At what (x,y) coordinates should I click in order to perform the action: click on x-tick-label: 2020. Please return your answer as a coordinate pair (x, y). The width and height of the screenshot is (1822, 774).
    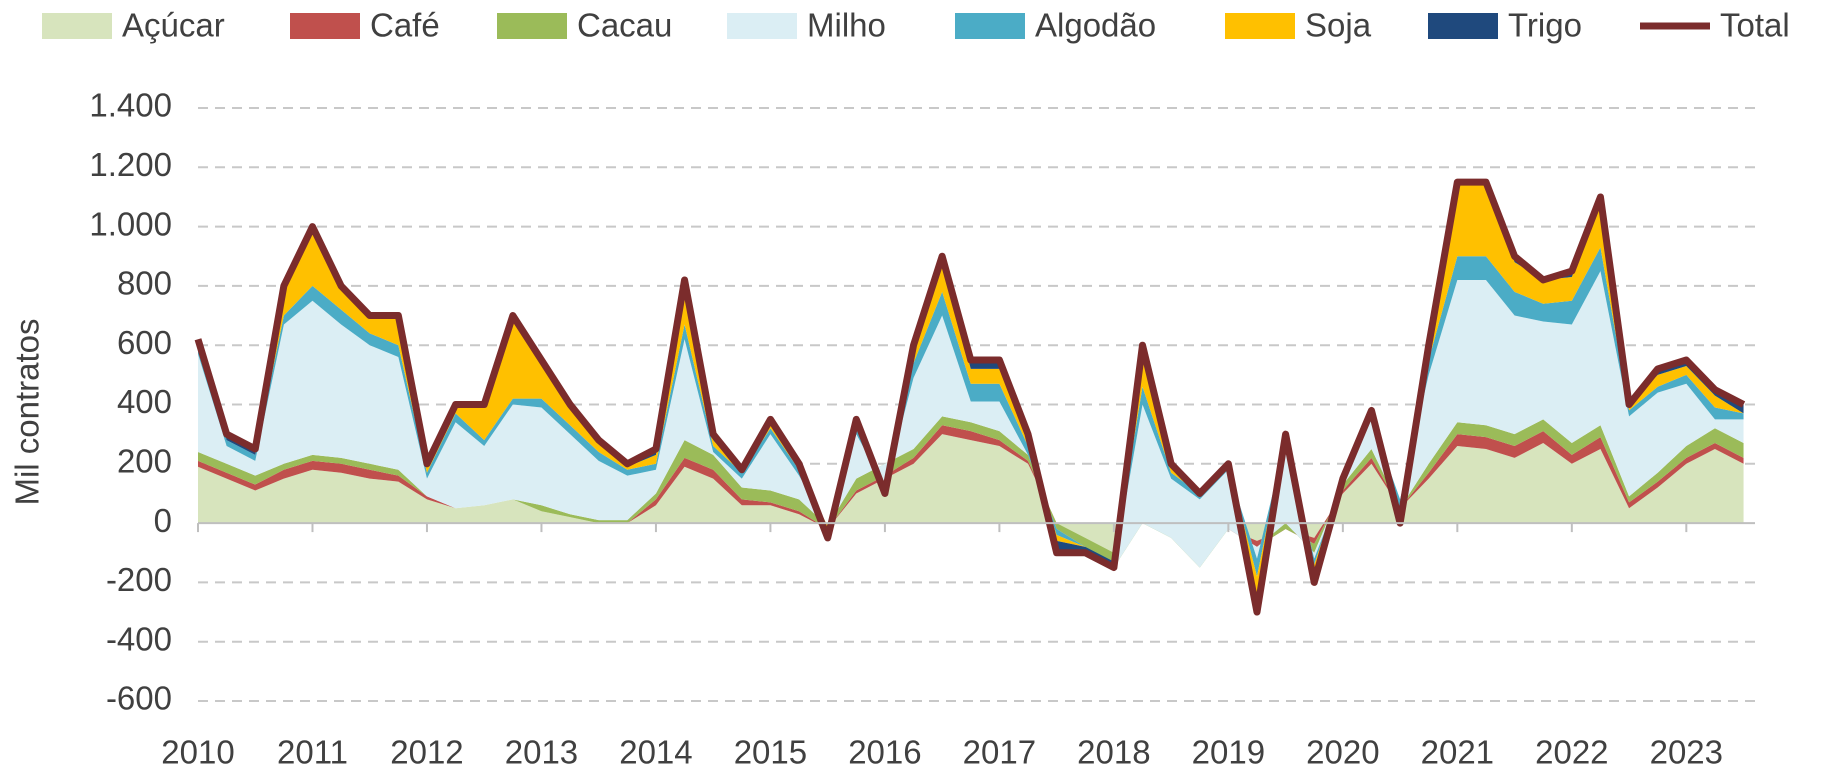
    Looking at the image, I should click on (1342, 752).